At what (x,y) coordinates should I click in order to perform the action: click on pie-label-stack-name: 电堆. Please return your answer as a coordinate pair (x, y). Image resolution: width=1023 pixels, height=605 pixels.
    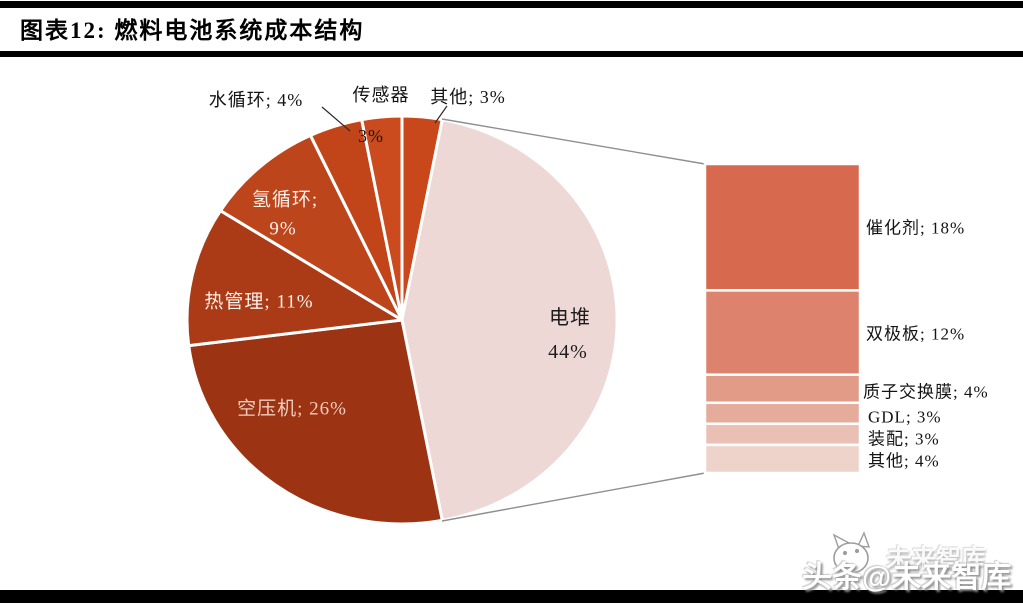
    Looking at the image, I should click on (570, 318).